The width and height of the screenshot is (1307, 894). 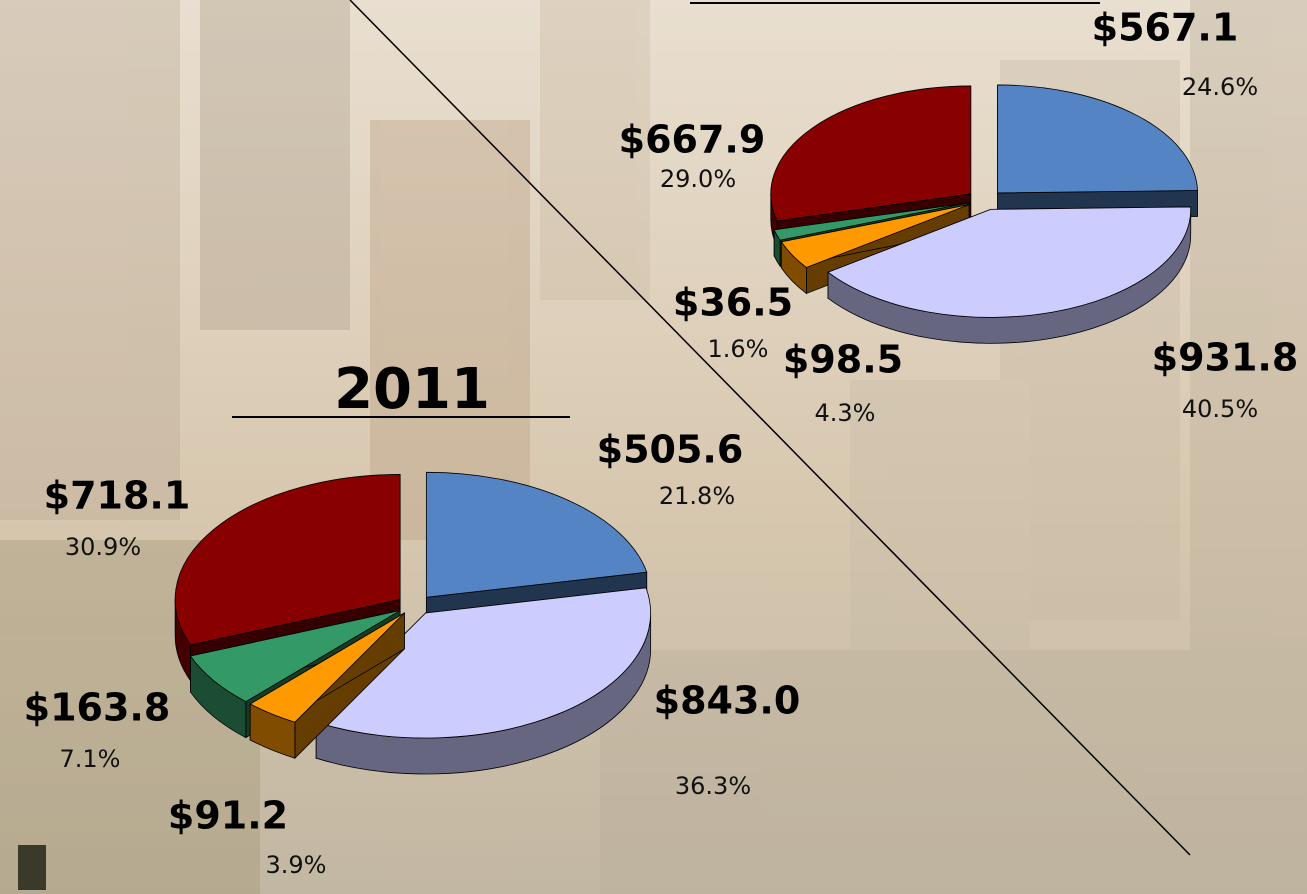 What do you see at coordinates (843, 360) in the screenshot?
I see `value-label: $98.5` at bounding box center [843, 360].